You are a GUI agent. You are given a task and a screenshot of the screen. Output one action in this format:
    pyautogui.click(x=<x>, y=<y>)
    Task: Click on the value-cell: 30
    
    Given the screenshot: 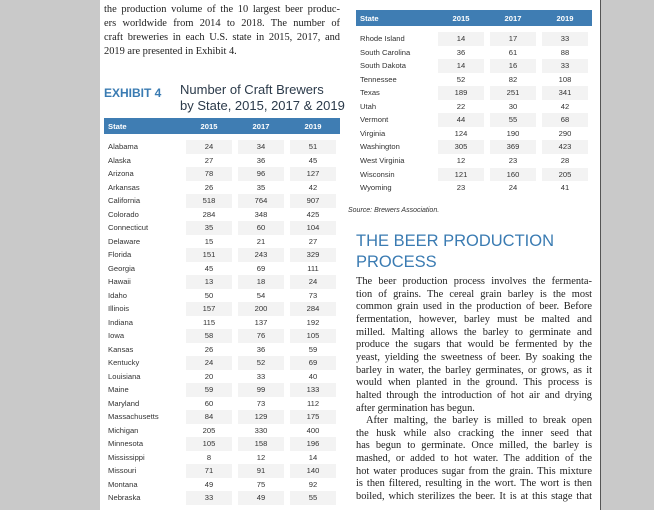 What is the action you would take?
    pyautogui.click(x=513, y=106)
    